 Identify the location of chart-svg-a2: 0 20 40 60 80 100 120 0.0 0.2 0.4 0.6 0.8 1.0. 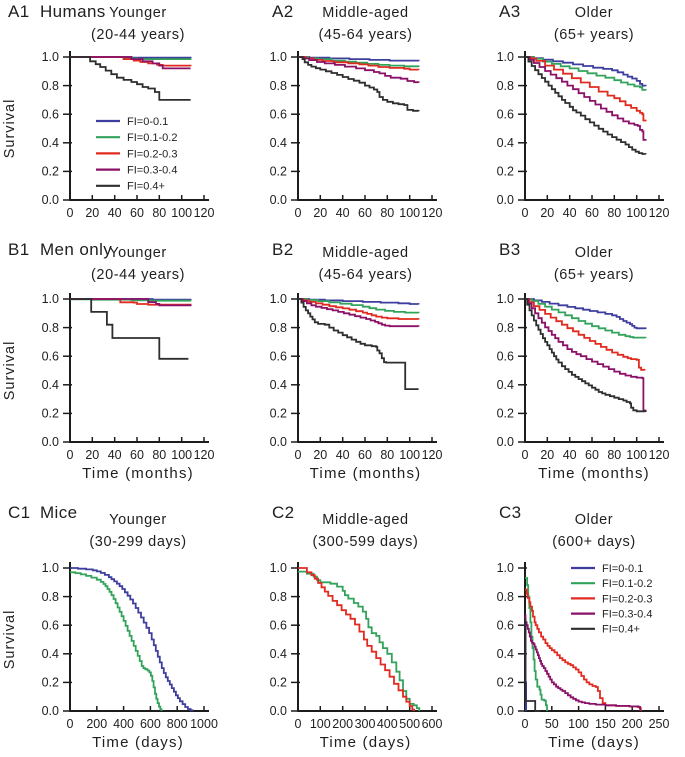
(356, 135).